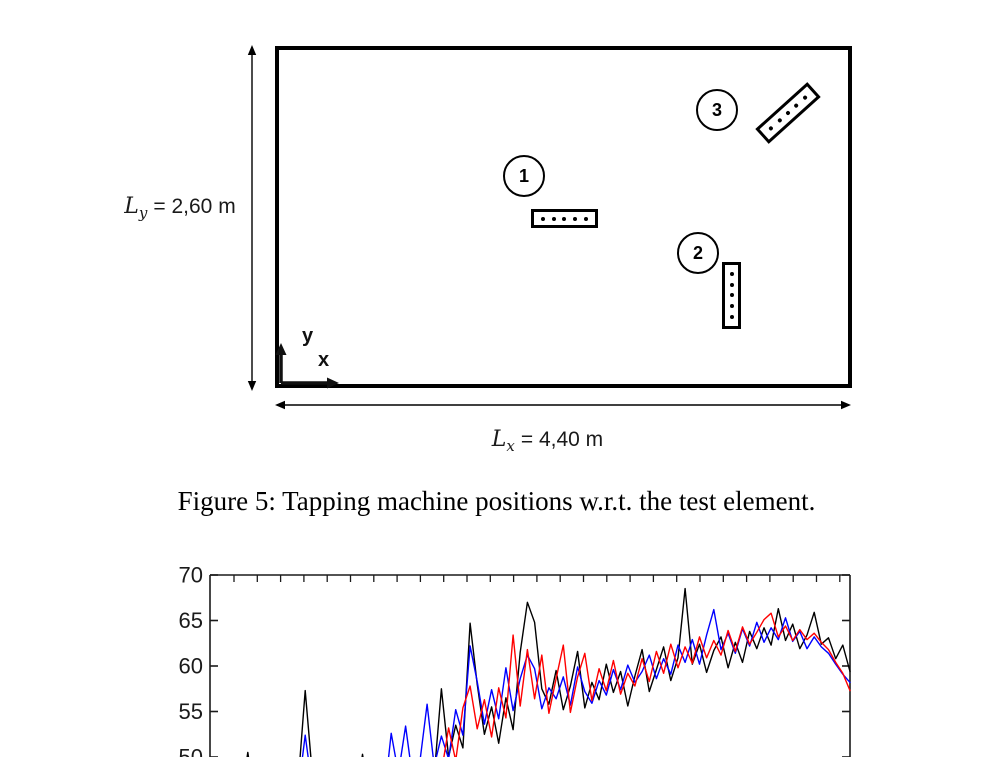  I want to click on ly-value: = 2,60 m, so click(194, 206).